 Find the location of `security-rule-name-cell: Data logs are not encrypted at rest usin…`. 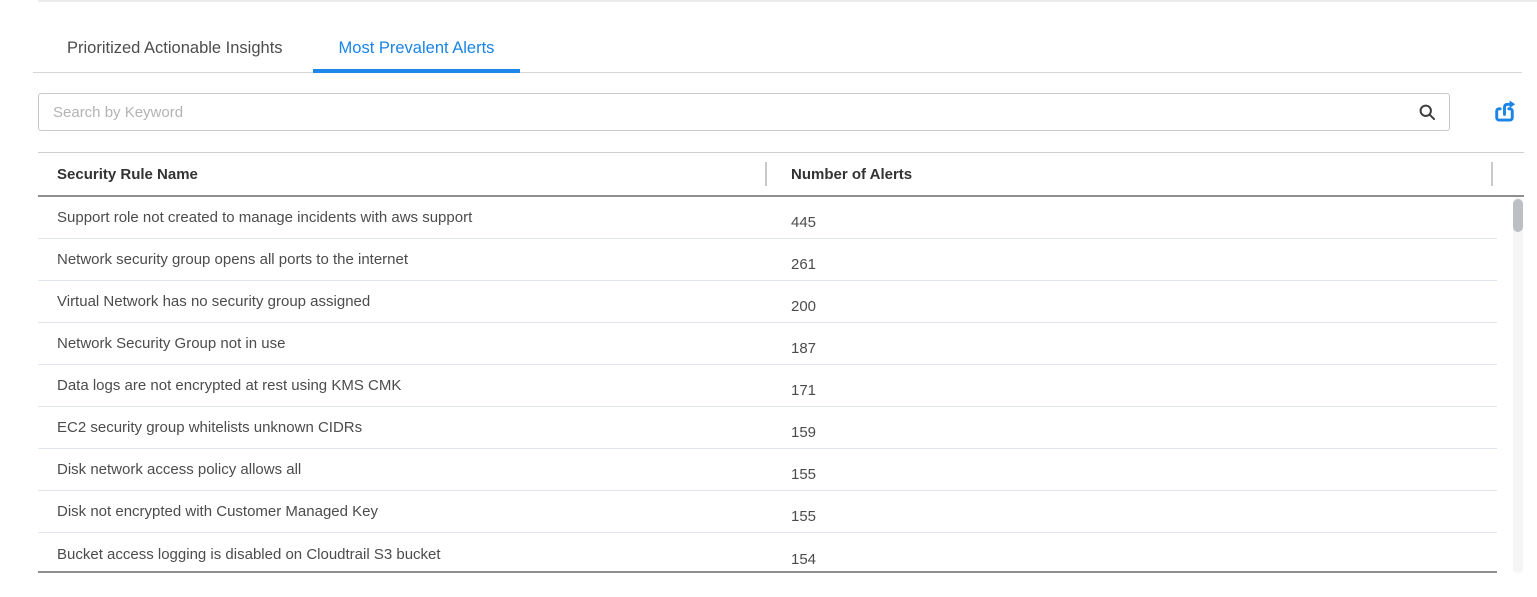

security-rule-name-cell: Data logs are not encrypted at rest usin… is located at coordinates (229, 385).